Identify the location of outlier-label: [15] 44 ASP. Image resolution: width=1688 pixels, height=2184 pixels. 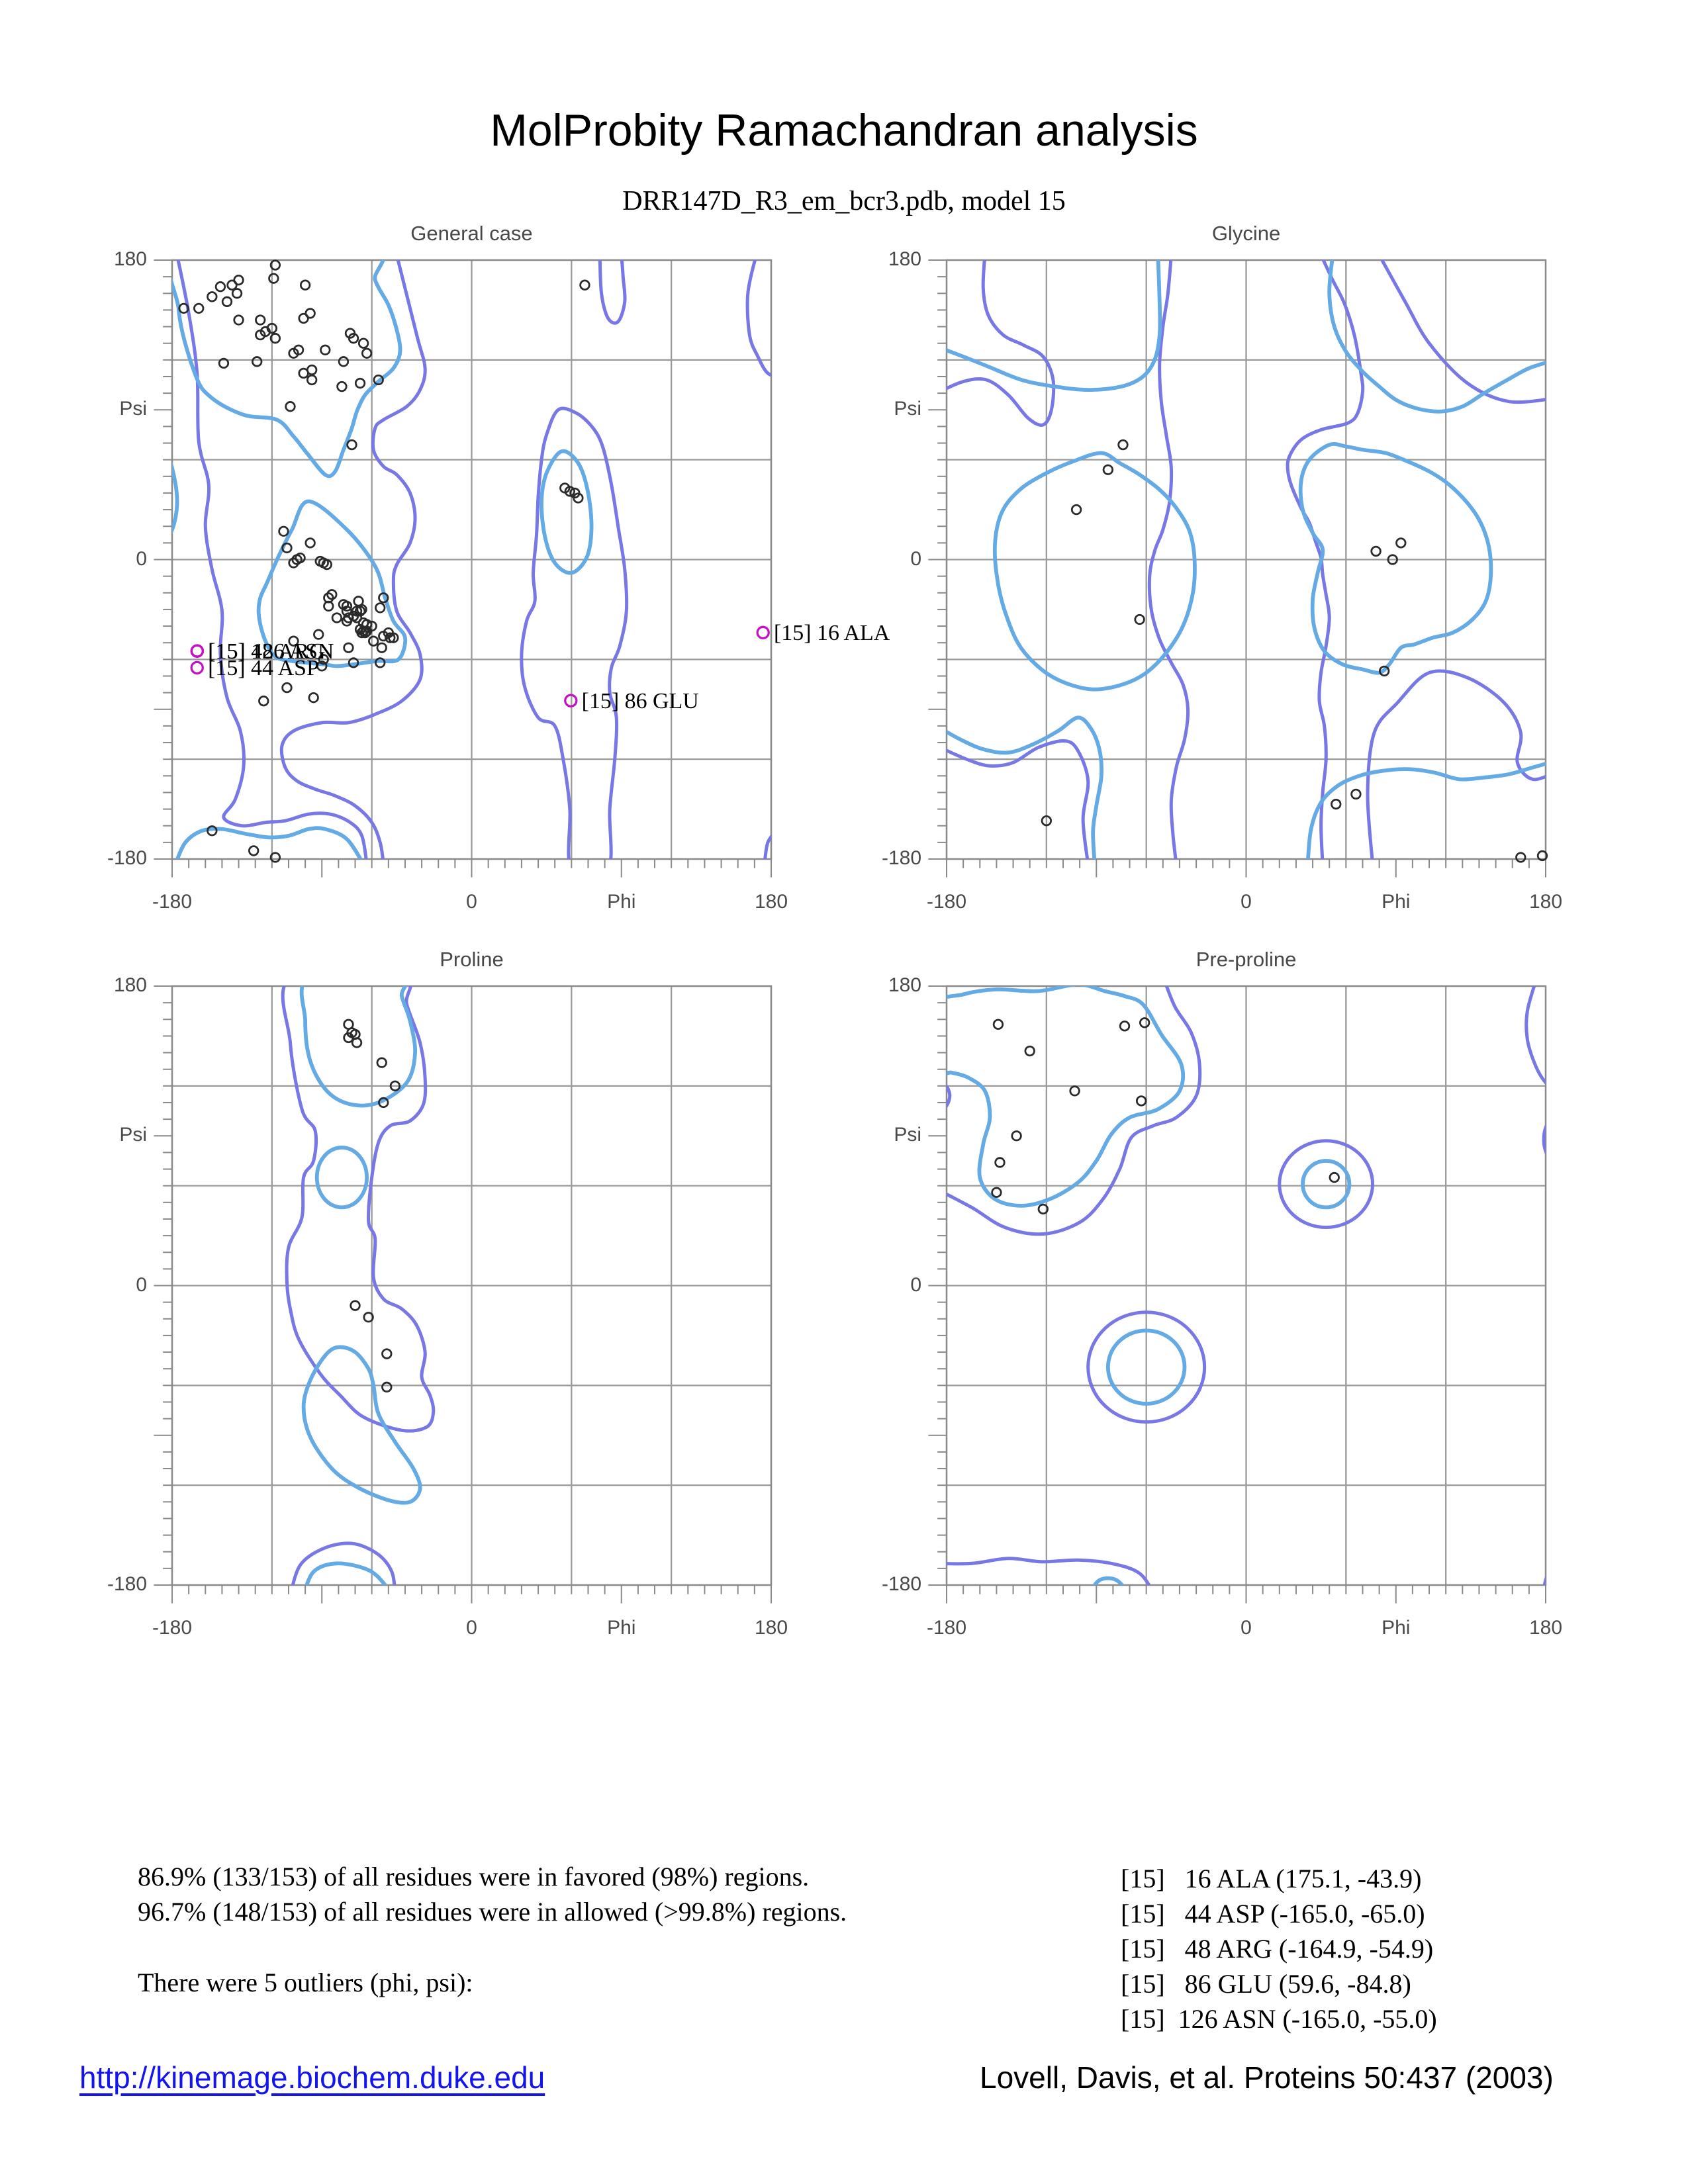
(263, 668).